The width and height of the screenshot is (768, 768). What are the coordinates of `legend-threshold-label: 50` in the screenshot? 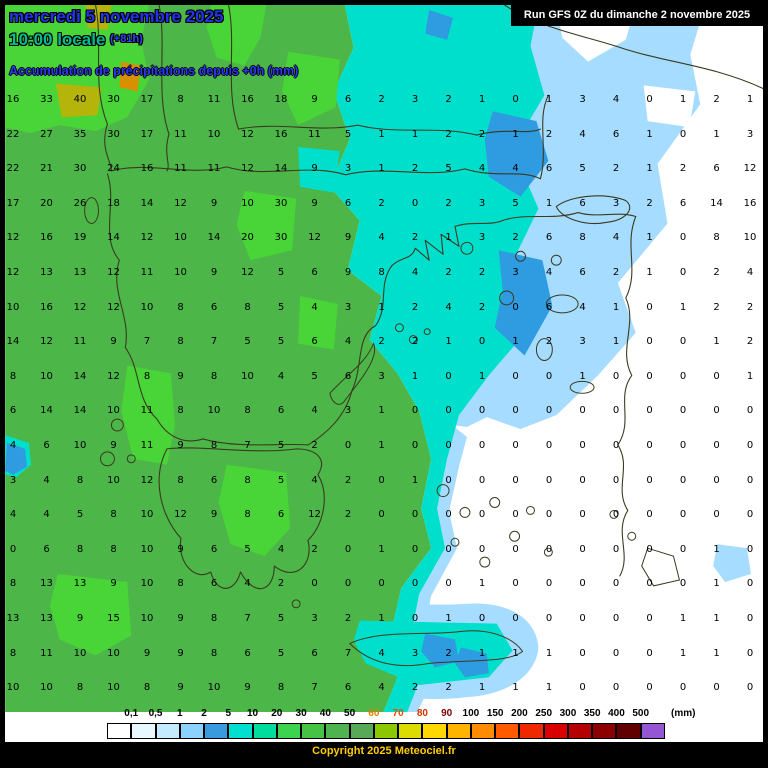 It's located at (350, 713).